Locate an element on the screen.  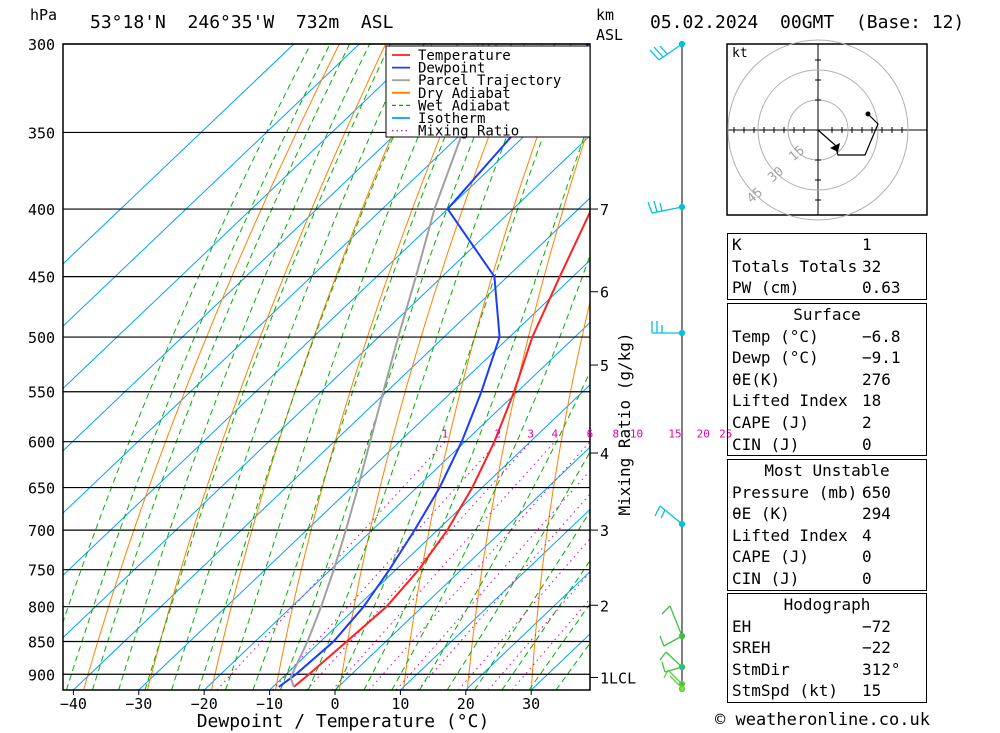
credit-link: © weatheronline.co.uk is located at coordinates (822, 720).